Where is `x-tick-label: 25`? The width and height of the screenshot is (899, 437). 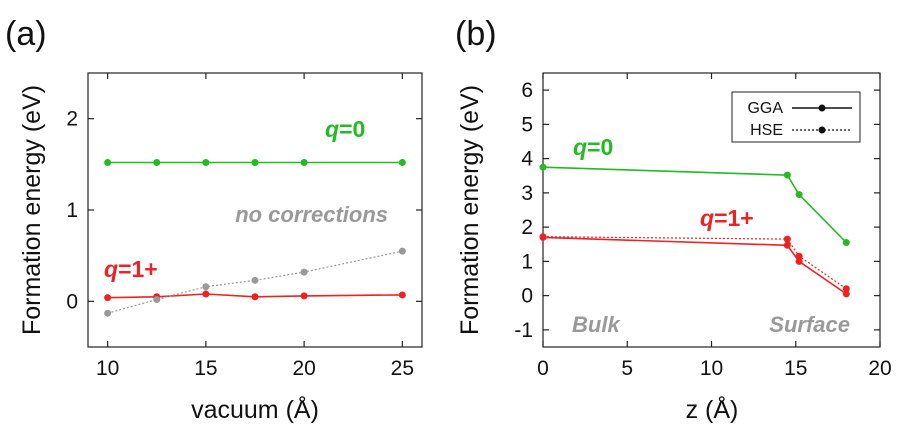
x-tick-label: 25 is located at coordinates (402, 368).